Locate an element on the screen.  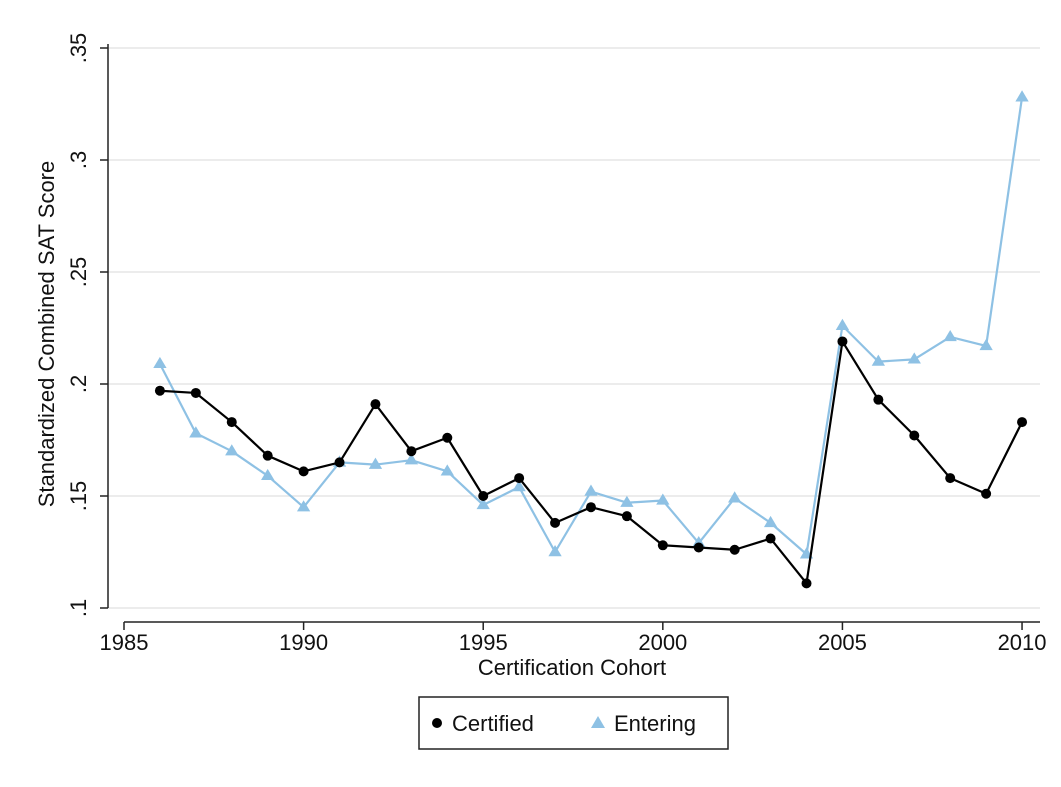
x-tick-label: 2005 is located at coordinates (842, 642).